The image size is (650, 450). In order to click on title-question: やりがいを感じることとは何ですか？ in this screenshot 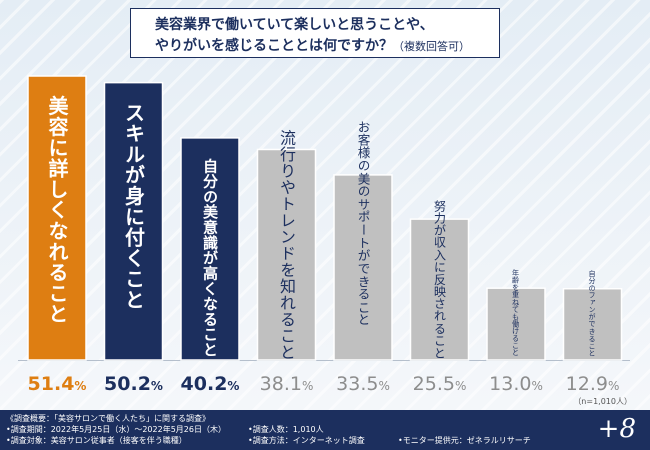, I will do `click(274, 46)`.